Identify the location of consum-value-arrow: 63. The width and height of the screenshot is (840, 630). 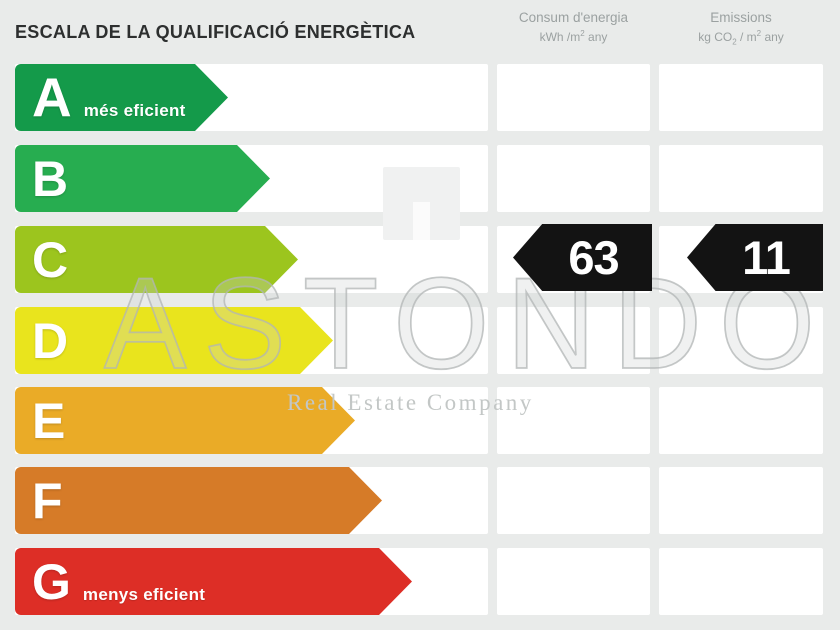
(582, 257).